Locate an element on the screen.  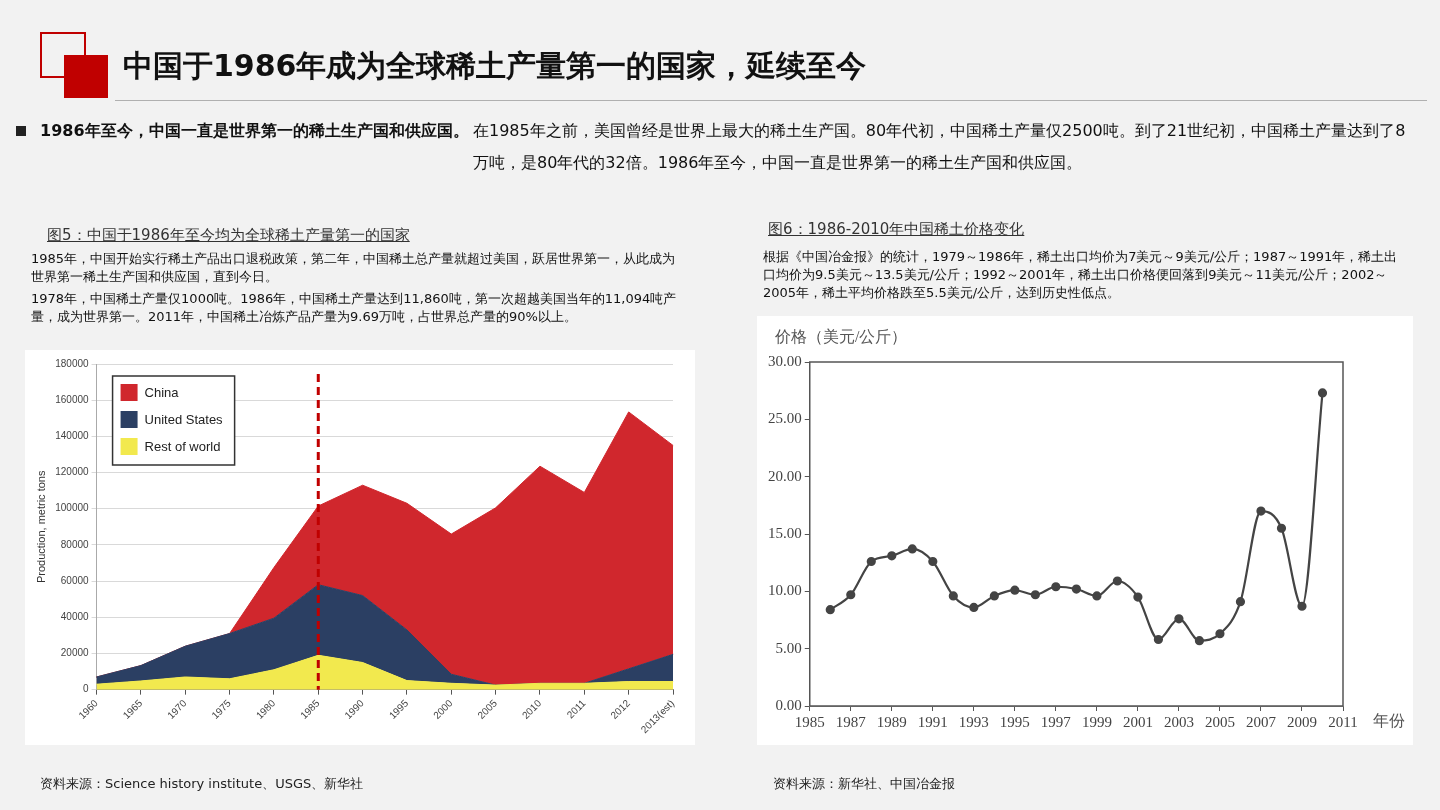
x-tick-label: 2009 is located at coordinates (1301, 721).